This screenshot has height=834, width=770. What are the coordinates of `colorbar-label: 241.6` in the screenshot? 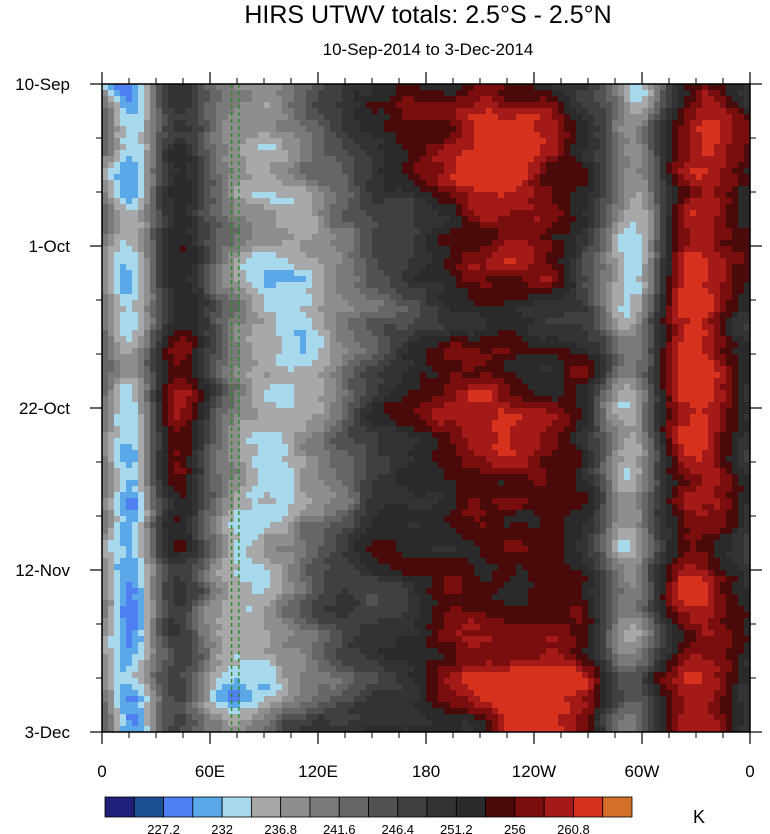 It's located at (339, 828).